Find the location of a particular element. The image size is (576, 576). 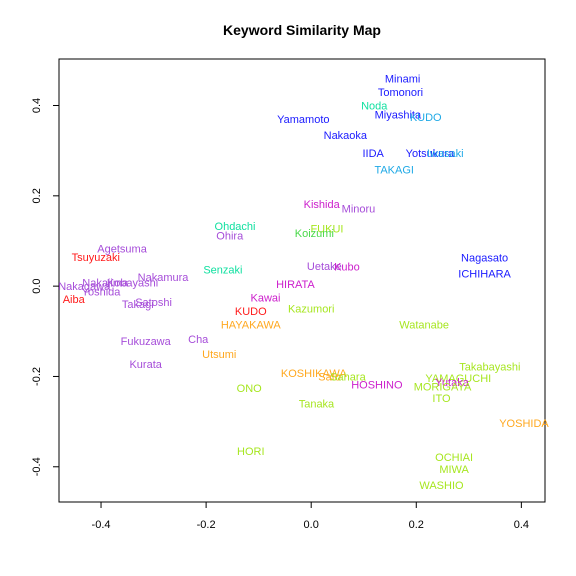

point-label: Sato is located at coordinates (329, 377).